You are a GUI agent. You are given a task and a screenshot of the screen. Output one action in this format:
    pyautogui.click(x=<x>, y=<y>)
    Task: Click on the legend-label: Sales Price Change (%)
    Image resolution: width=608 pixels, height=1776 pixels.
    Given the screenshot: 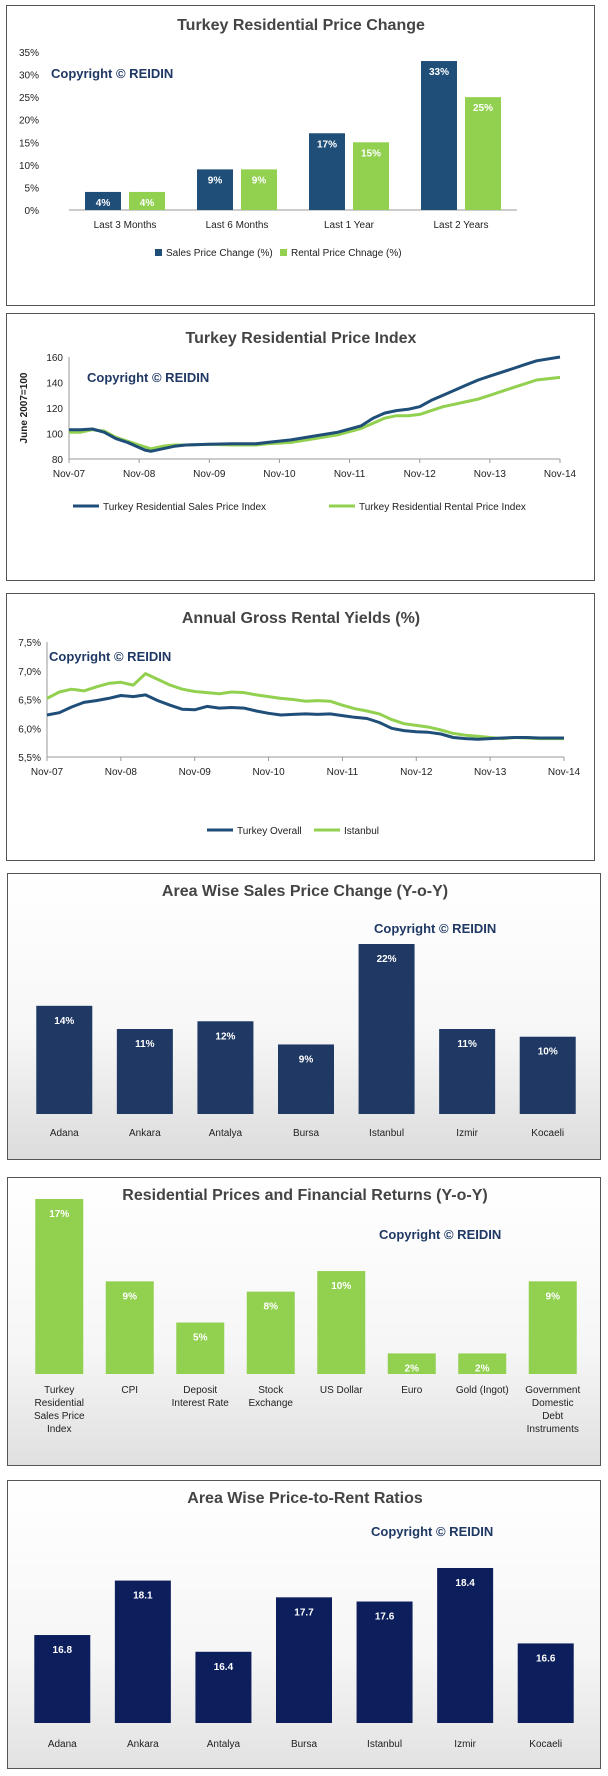 What is the action you would take?
    pyautogui.click(x=219, y=253)
    